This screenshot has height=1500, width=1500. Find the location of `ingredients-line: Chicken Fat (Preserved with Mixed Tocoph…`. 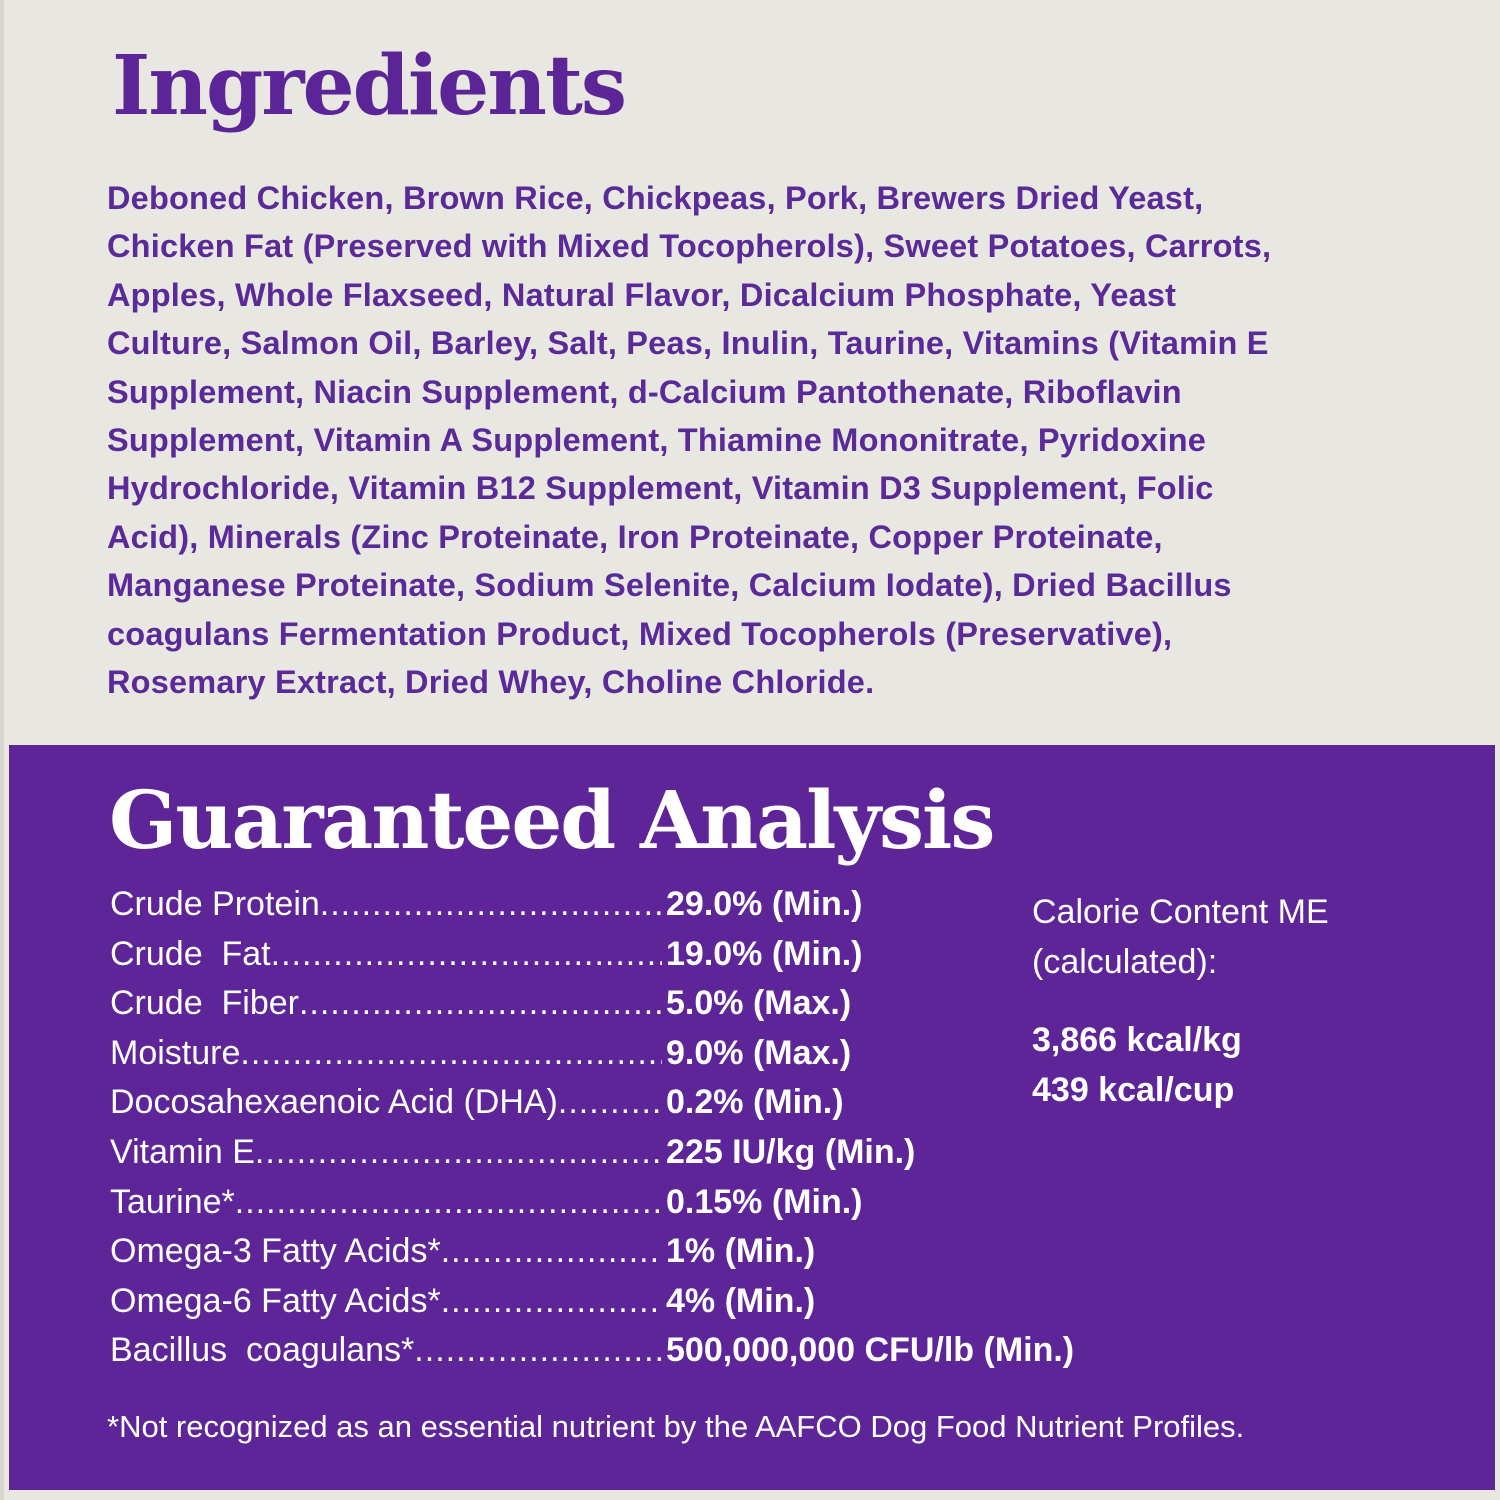

ingredients-line: Chicken Fat (Preserved with Mixed Tocoph… is located at coordinates (689, 246).